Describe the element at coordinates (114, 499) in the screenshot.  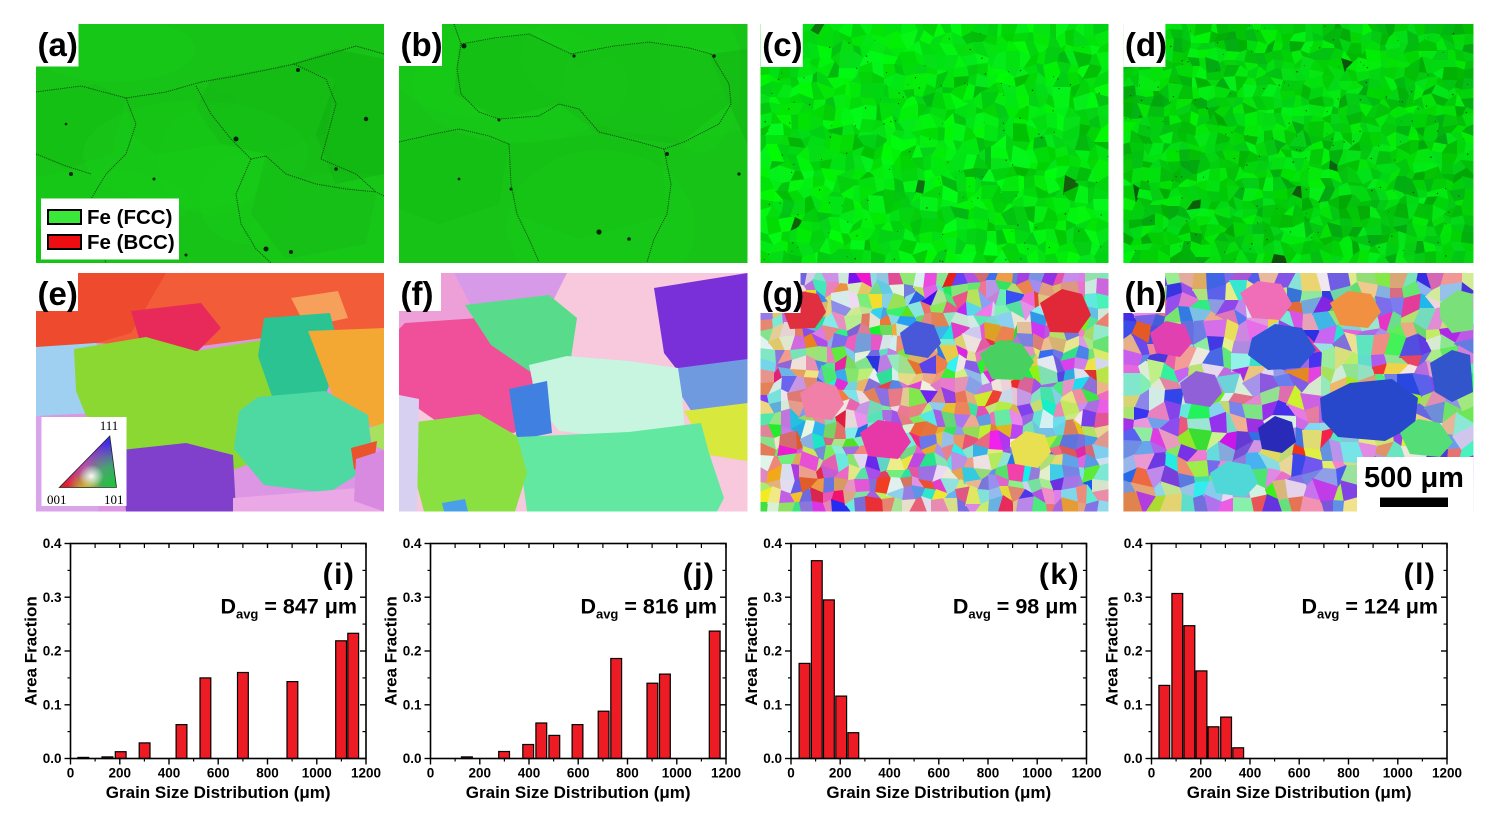
I see `svg-text: 101` at that location.